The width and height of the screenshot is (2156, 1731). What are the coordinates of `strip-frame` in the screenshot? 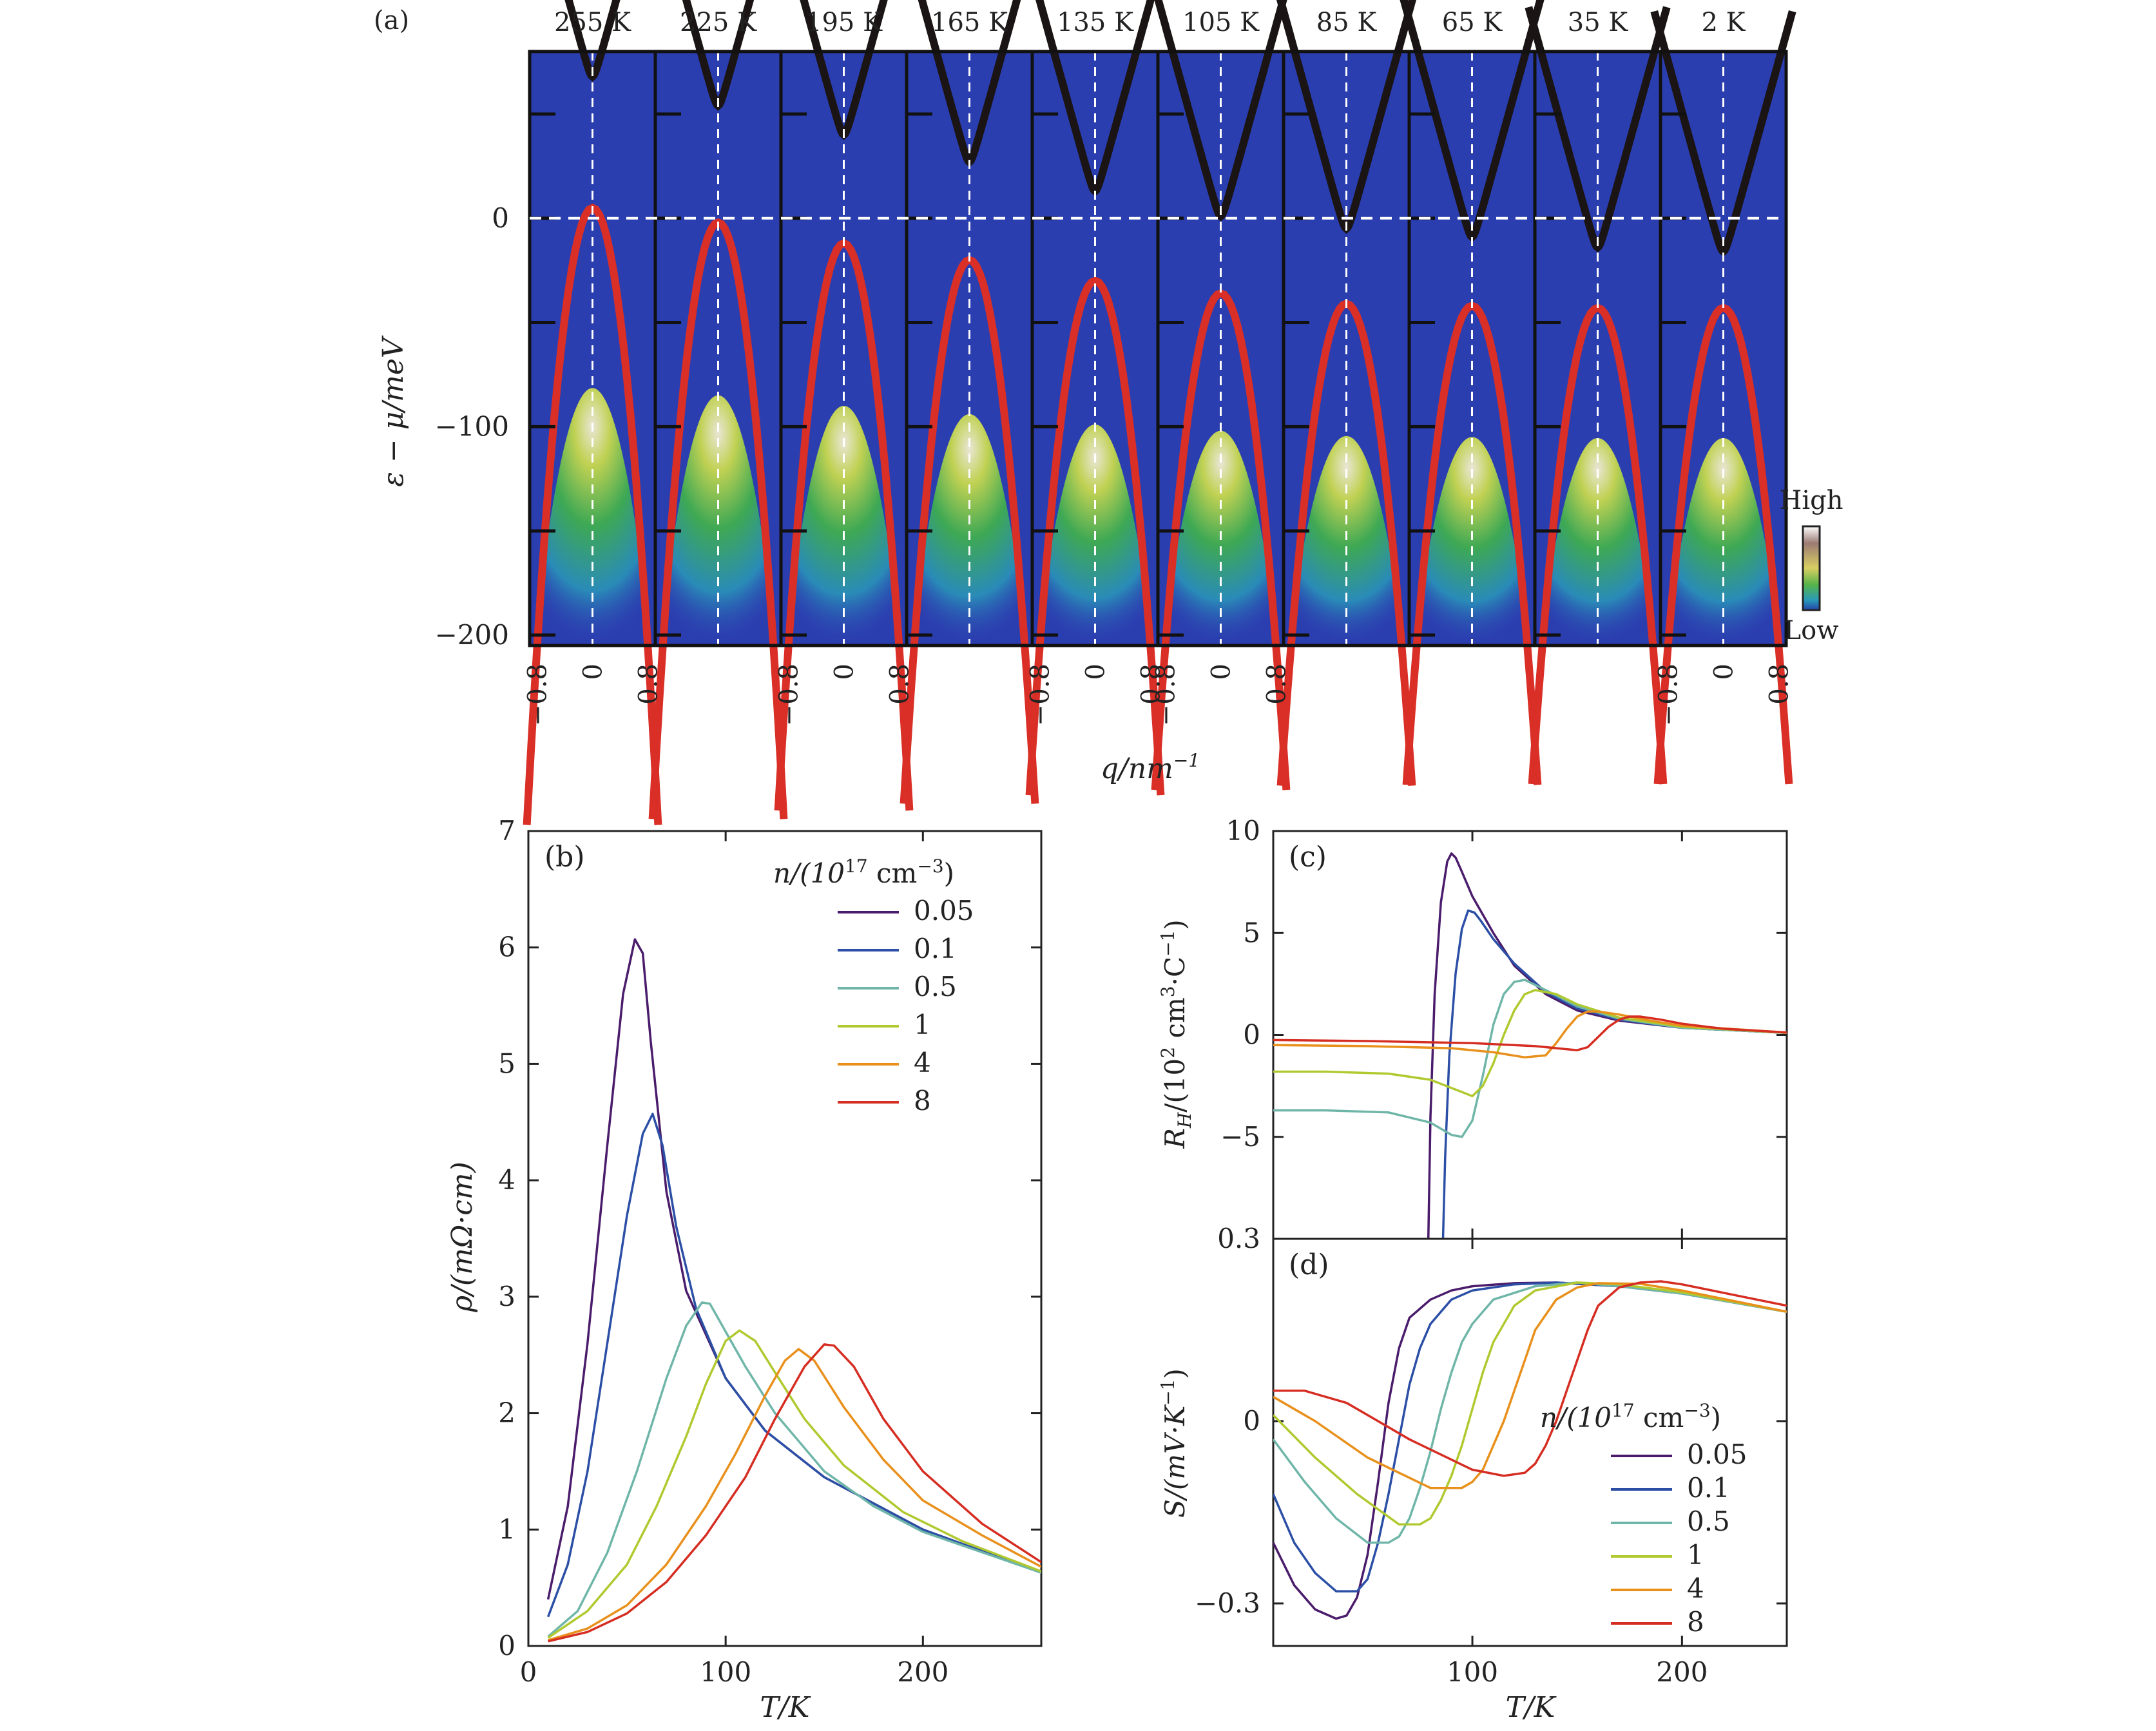 It's located at (1724, 348).